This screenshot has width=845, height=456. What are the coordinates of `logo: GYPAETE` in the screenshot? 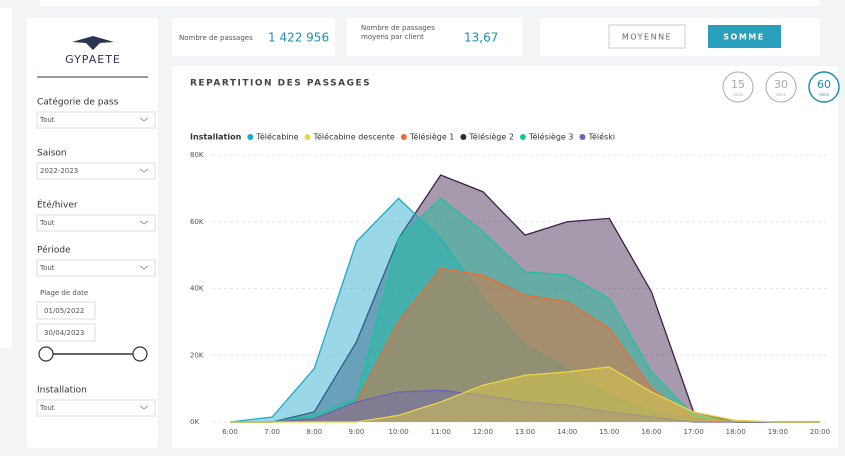 It's located at (93, 59).